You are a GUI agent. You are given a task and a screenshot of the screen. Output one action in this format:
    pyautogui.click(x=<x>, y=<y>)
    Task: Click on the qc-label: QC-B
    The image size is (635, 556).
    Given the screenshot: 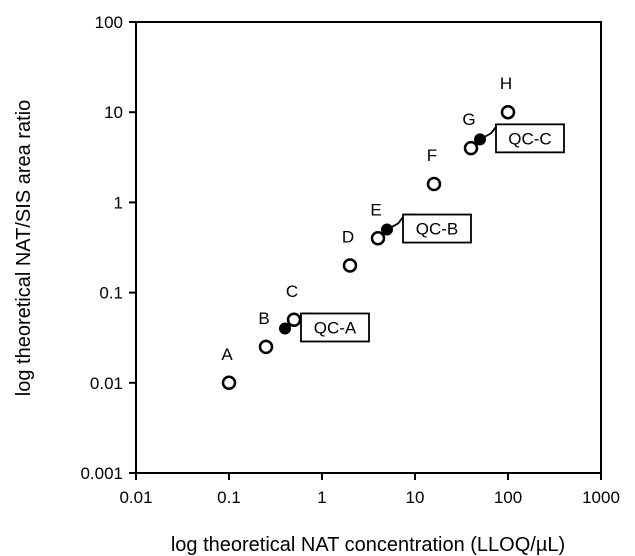 What is the action you would take?
    pyautogui.click(x=437, y=229)
    